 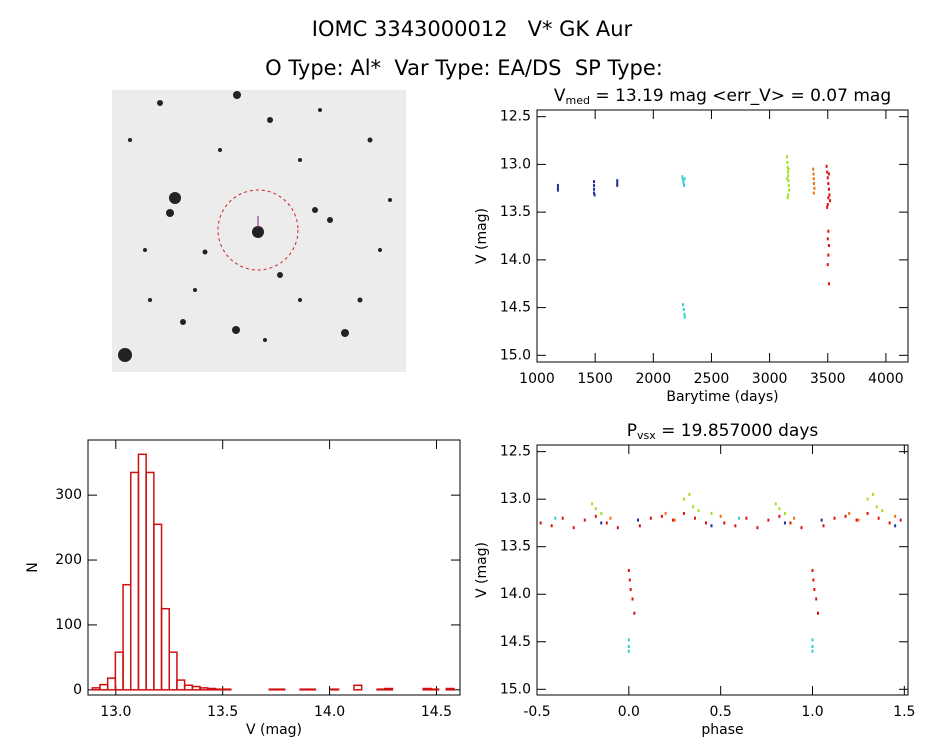 What do you see at coordinates (812, 712) in the screenshot?
I see `x-tick-label: 1.0` at bounding box center [812, 712].